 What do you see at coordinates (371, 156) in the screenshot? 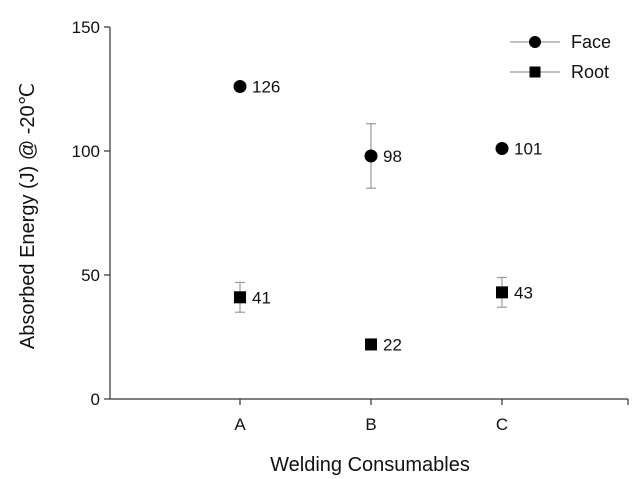
I see `point-face-b` at bounding box center [371, 156].